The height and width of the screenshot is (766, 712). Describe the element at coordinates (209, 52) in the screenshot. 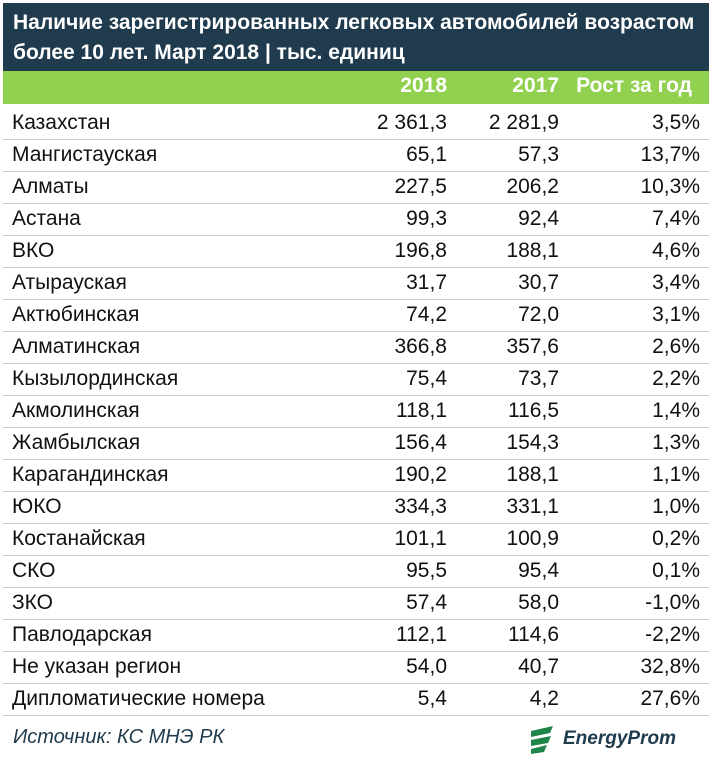

I see `title-line-2: более 10 лет. Март 2018 | тыс. единиц` at that location.